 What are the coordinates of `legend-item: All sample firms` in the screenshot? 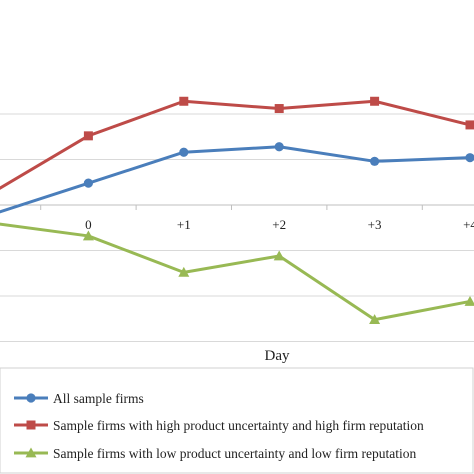 It's located at (79, 398).